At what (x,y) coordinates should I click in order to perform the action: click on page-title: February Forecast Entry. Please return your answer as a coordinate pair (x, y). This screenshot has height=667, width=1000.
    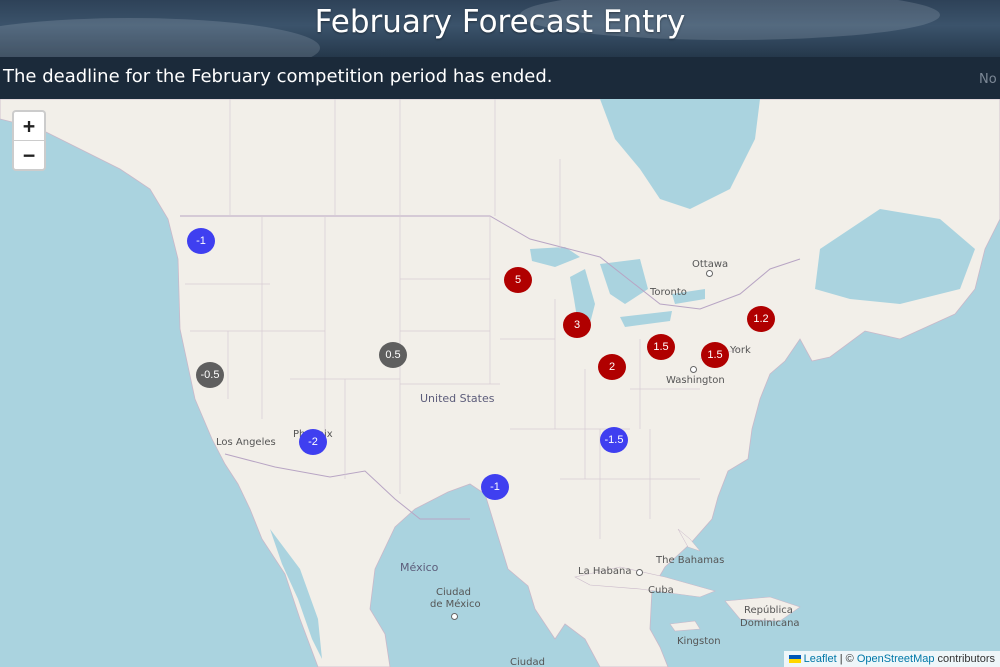
    Looking at the image, I should click on (500, 22).